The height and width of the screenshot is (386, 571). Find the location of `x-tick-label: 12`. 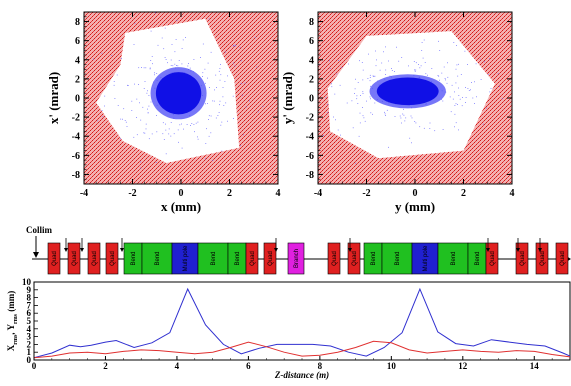

x-tick-label: 12 is located at coordinates (463, 366).